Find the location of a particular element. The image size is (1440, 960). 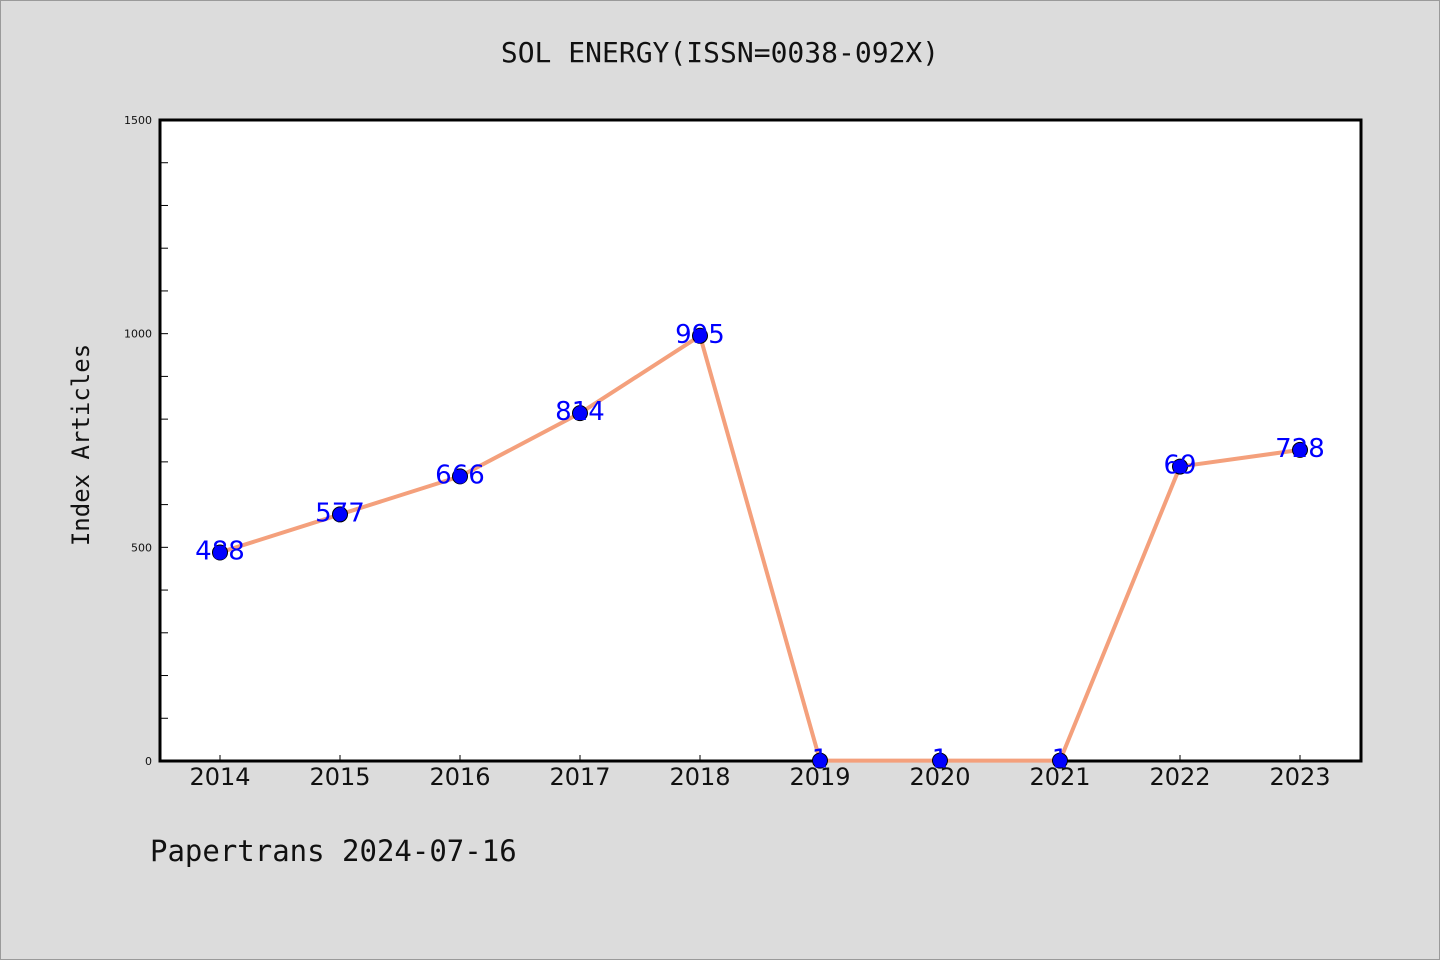

y-tick-label: 1000 is located at coordinates (138, 334).